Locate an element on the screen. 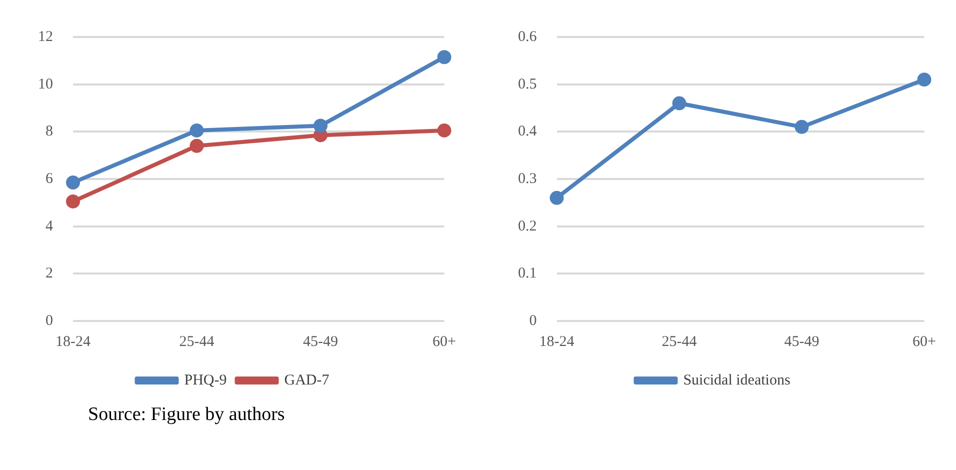 Image resolution: width=956 pixels, height=470 pixels. y-tick-label: 10 is located at coordinates (45, 84).